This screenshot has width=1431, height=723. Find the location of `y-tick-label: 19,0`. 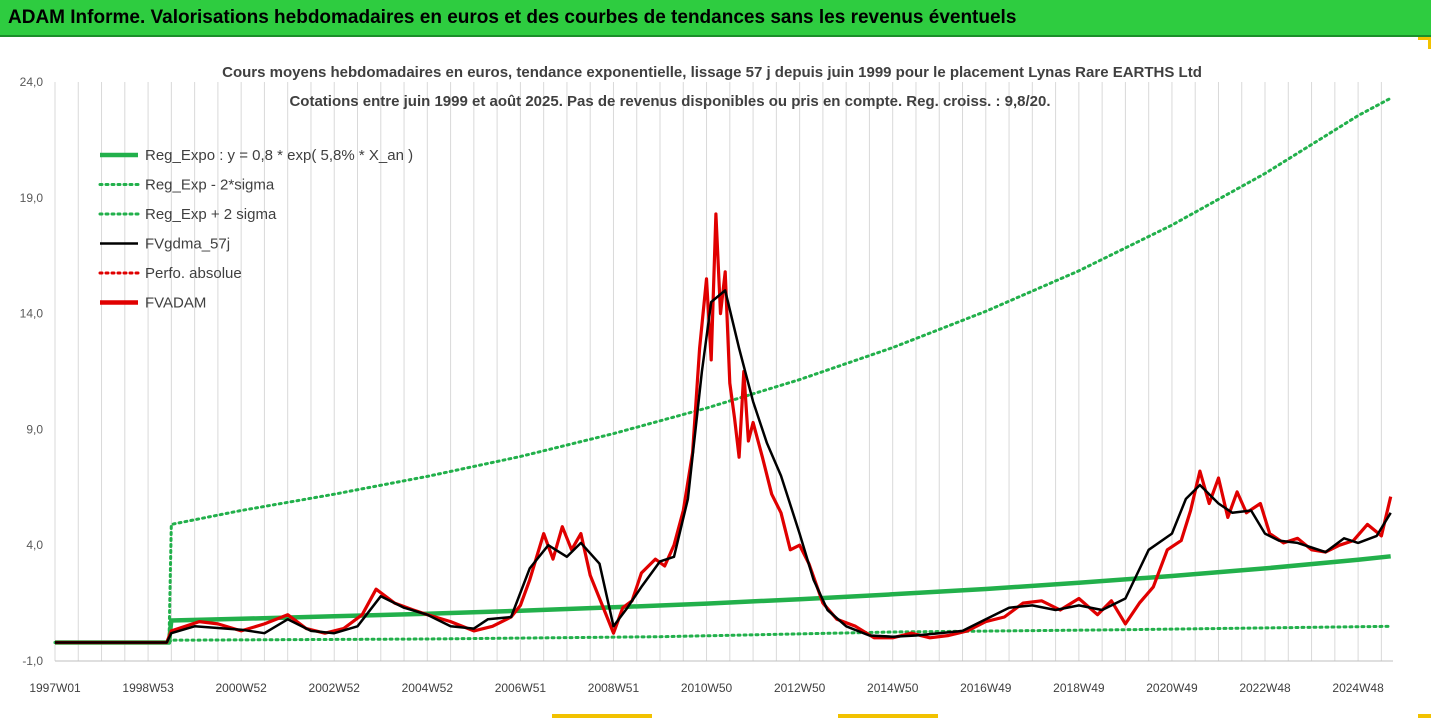

y-tick-label: 19,0 is located at coordinates (32, 198).